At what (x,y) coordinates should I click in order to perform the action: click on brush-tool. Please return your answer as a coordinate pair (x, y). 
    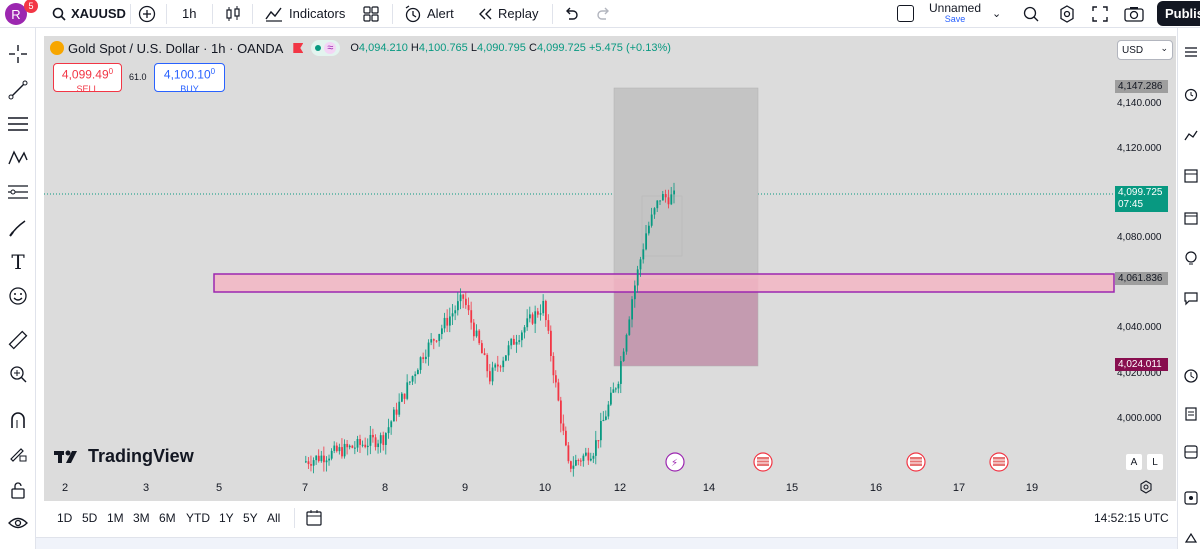
    Looking at the image, I should click on (18, 228).